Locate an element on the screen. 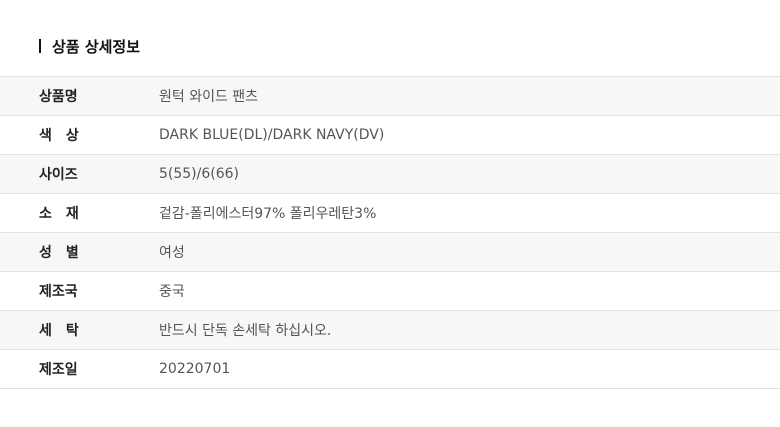  row-label: 제조국 is located at coordinates (58, 292).